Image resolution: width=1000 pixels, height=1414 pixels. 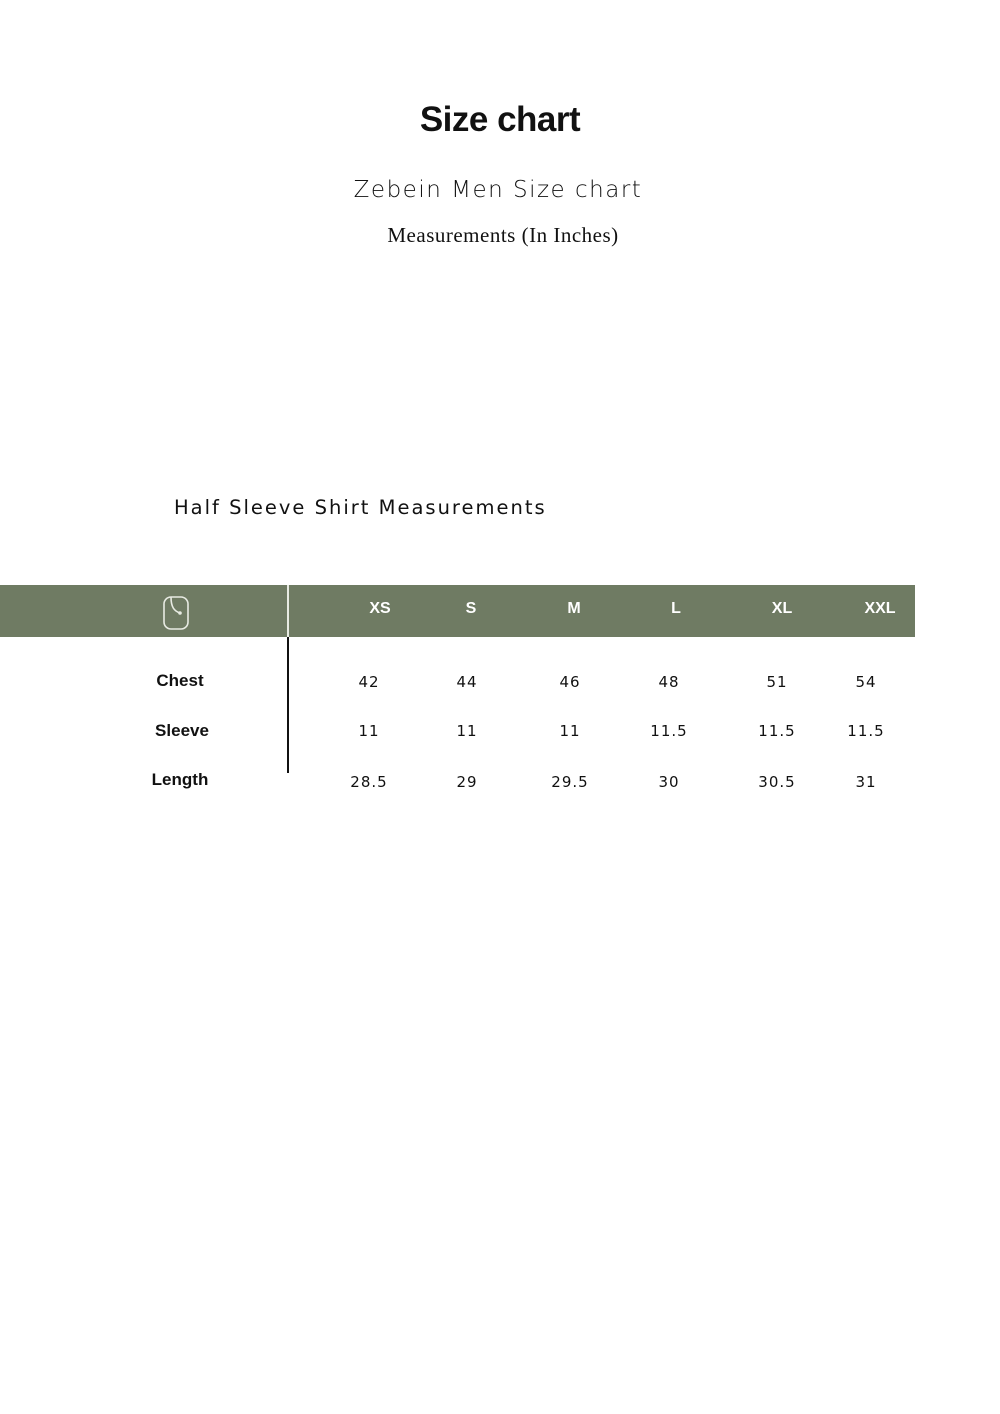 I want to click on table-cell: 44, so click(x=467, y=682).